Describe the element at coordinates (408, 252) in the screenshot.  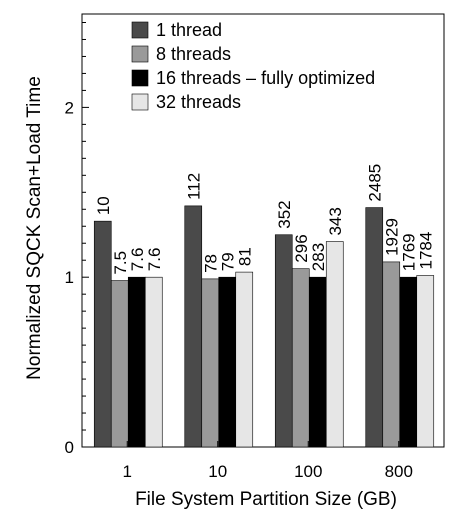
I see `value-label: 1769` at that location.